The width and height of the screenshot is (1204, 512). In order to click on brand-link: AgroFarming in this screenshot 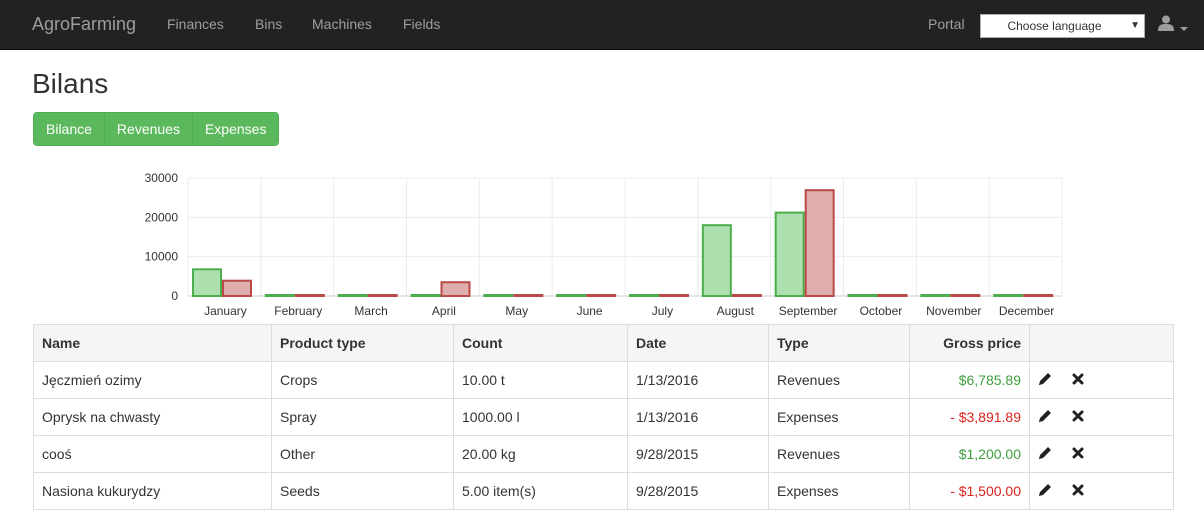, I will do `click(84, 24)`.